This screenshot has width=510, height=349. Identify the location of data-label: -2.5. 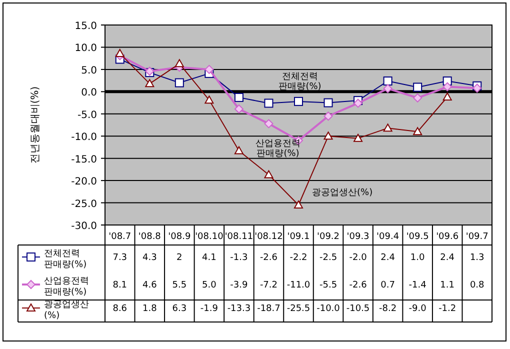
(328, 258).